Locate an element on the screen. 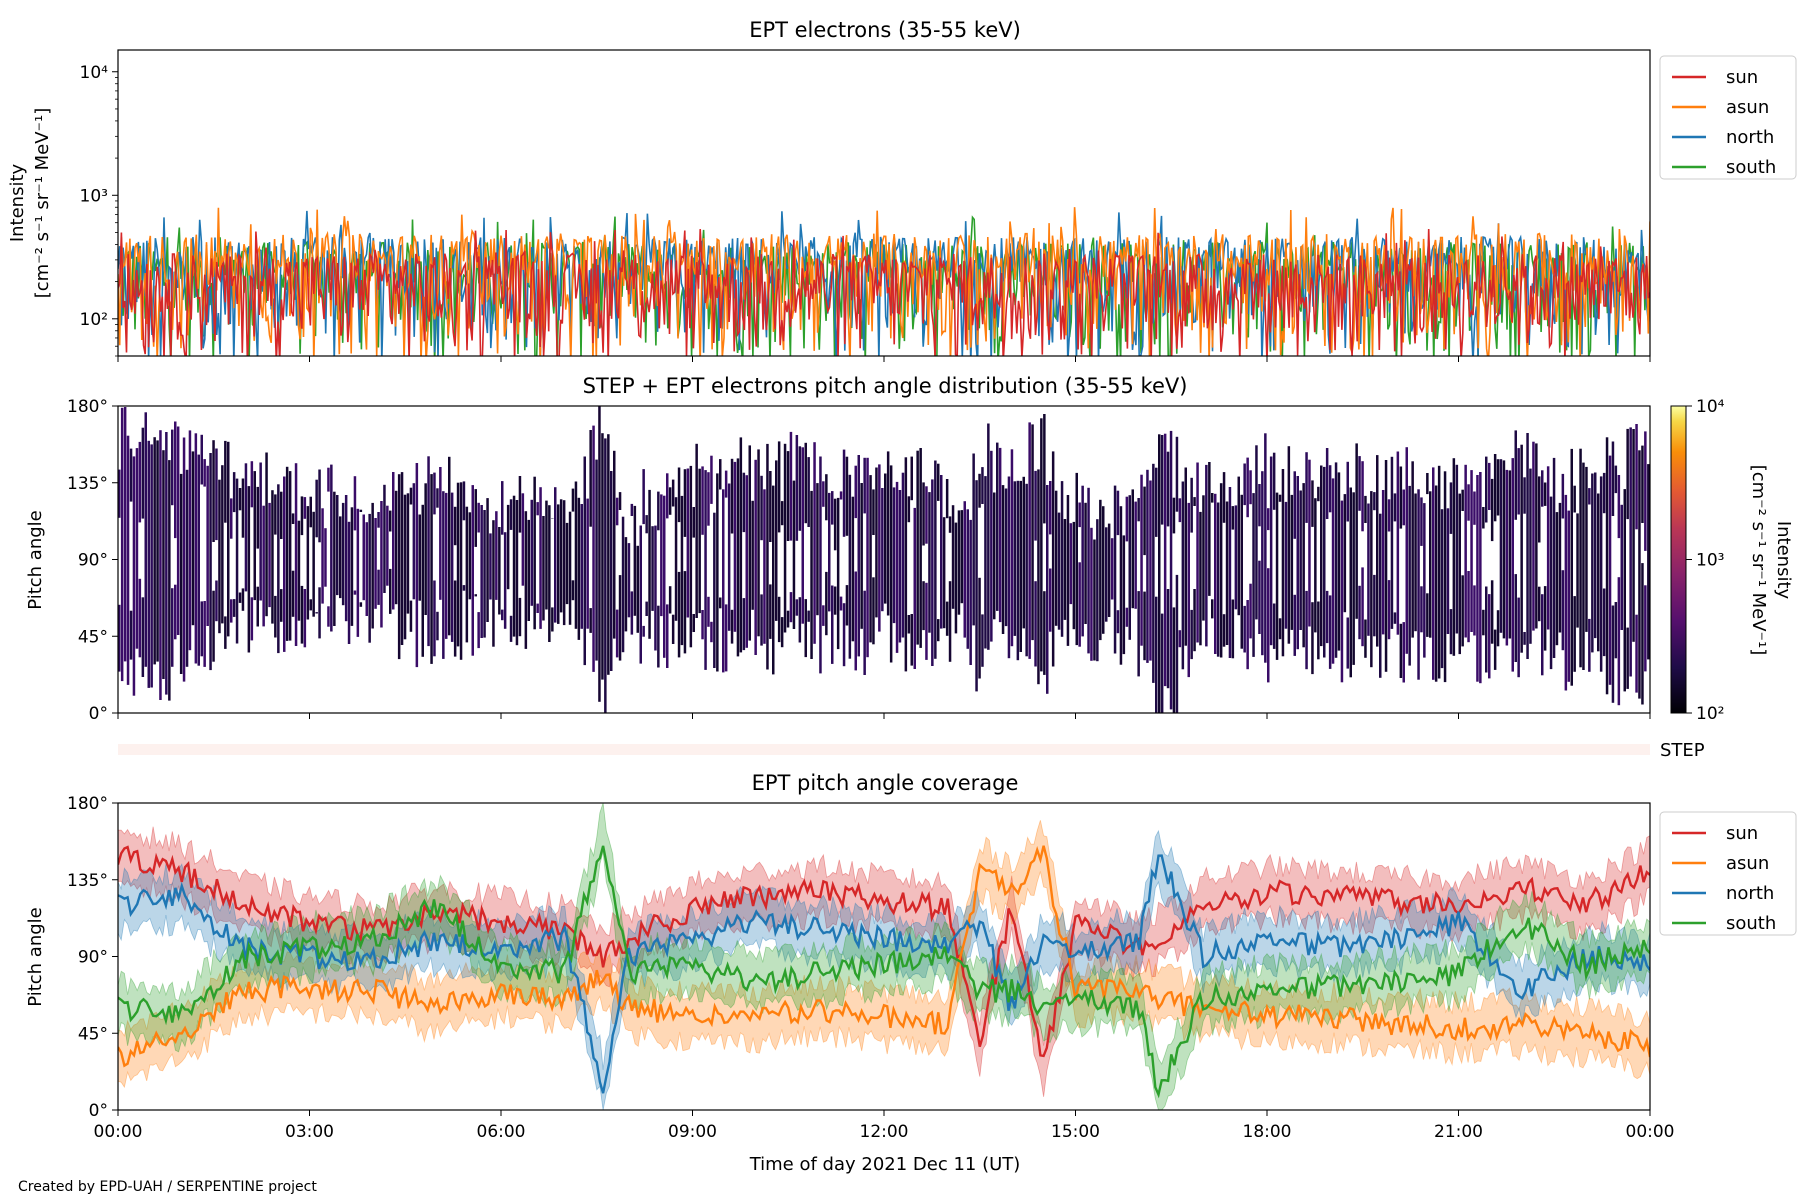 Image resolution: width=1800 pixels, height=1204 pixels. footer-credit: Created by EPD-UAH / SERPENTINE project is located at coordinates (167, 1187).